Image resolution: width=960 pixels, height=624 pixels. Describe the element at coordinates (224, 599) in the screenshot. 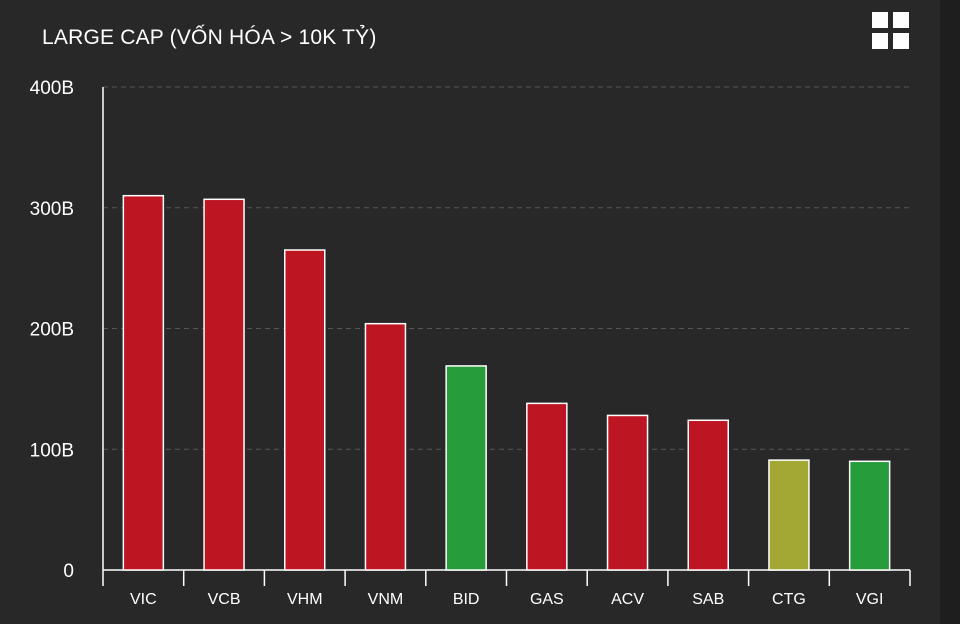

I see `x-tick-label: VCB` at that location.